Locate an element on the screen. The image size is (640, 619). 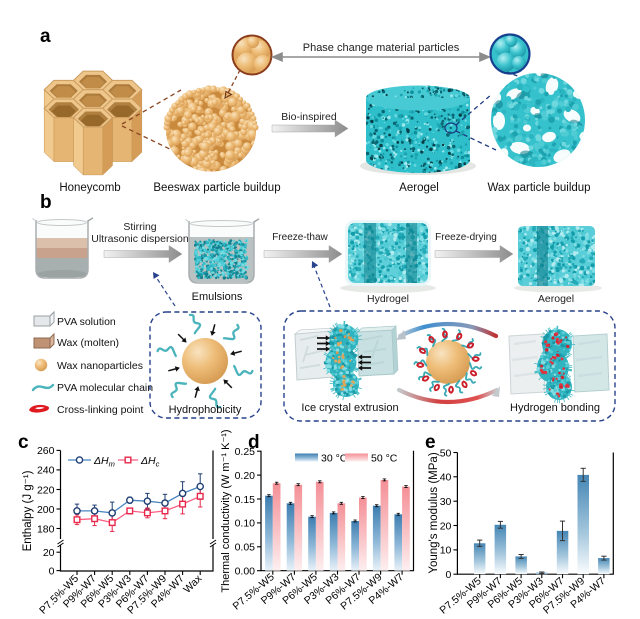
svg-text: 50 is located at coordinates (446, 453).